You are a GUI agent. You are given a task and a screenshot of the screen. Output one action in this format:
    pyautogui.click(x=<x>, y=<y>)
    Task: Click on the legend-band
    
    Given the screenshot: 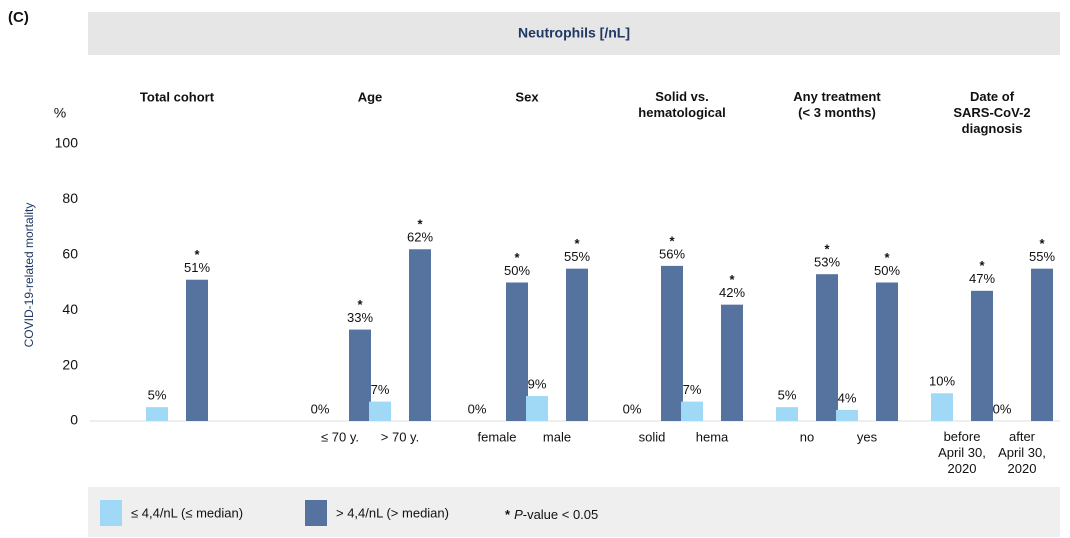 What is the action you would take?
    pyautogui.click(x=574, y=512)
    